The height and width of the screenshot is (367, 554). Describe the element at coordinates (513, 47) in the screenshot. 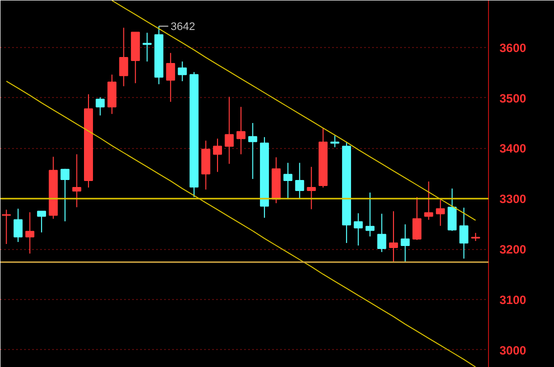

I see `y-tick-label: 3600` at that location.